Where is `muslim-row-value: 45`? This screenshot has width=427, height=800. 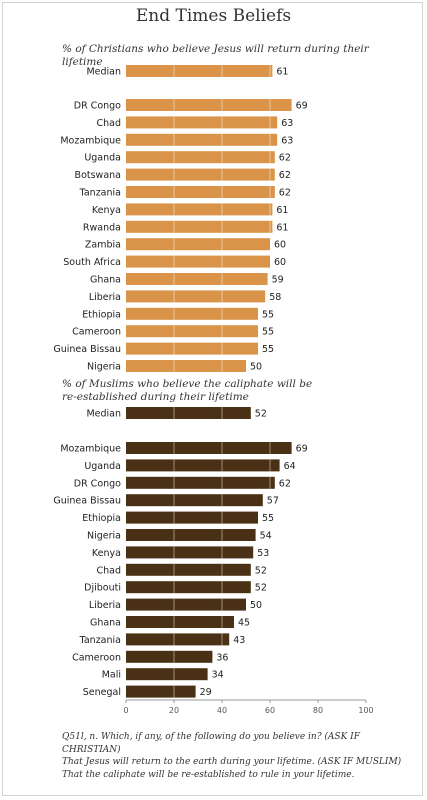 muslim-row-value: 45 is located at coordinates (244, 623).